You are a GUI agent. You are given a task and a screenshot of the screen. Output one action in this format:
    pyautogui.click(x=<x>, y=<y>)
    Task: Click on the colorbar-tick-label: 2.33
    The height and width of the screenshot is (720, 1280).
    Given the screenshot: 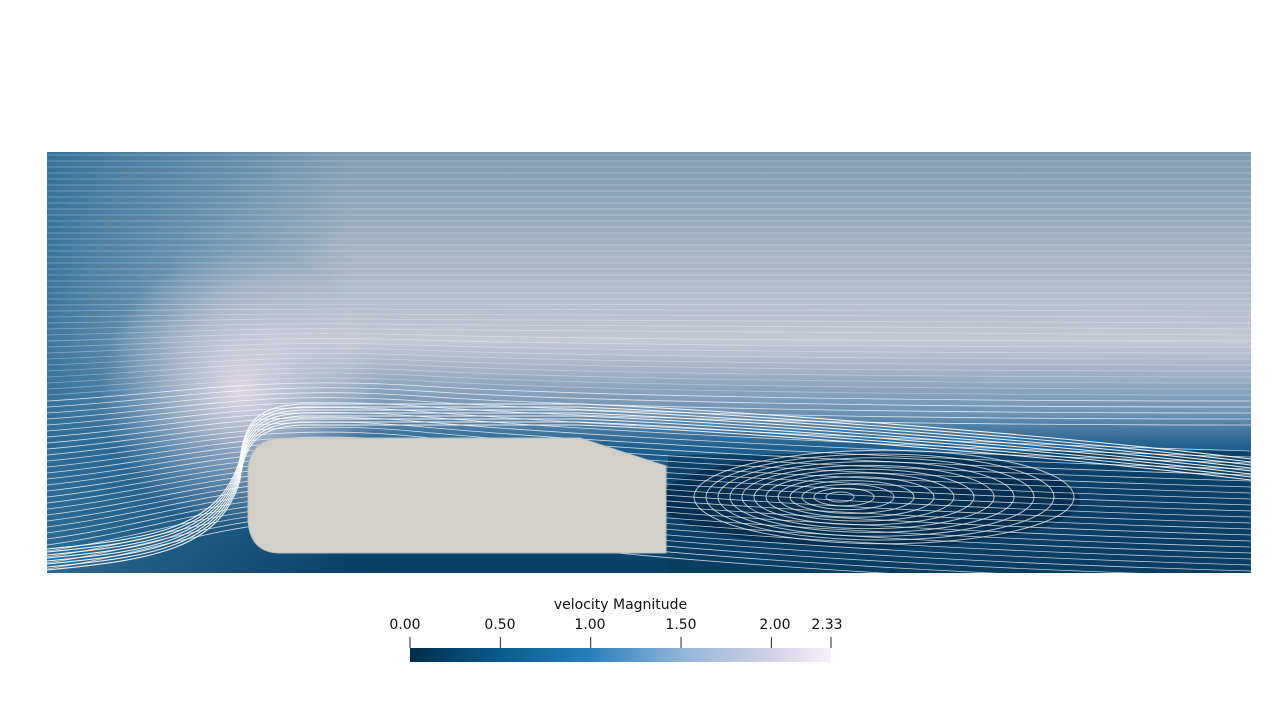 What is the action you would take?
    pyautogui.click(x=827, y=625)
    